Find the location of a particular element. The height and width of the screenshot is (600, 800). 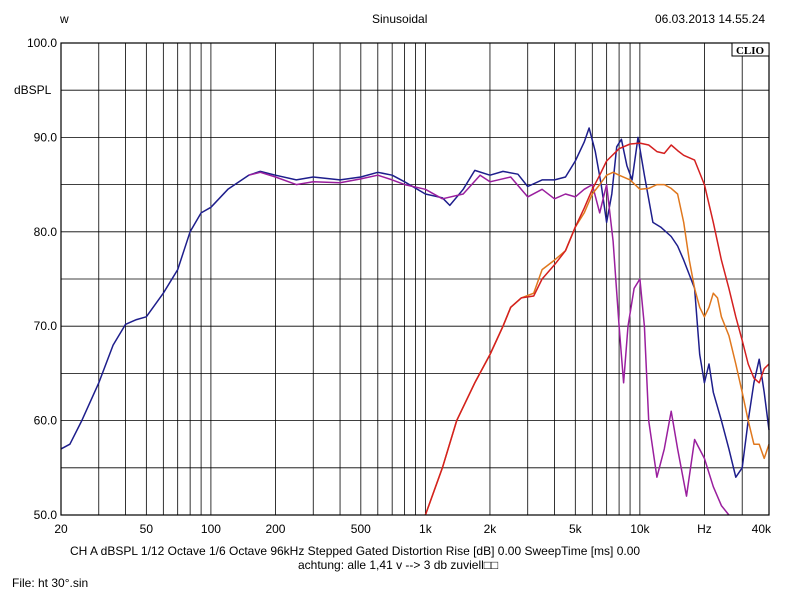

x-tick-label: 500 is located at coordinates (361, 529).